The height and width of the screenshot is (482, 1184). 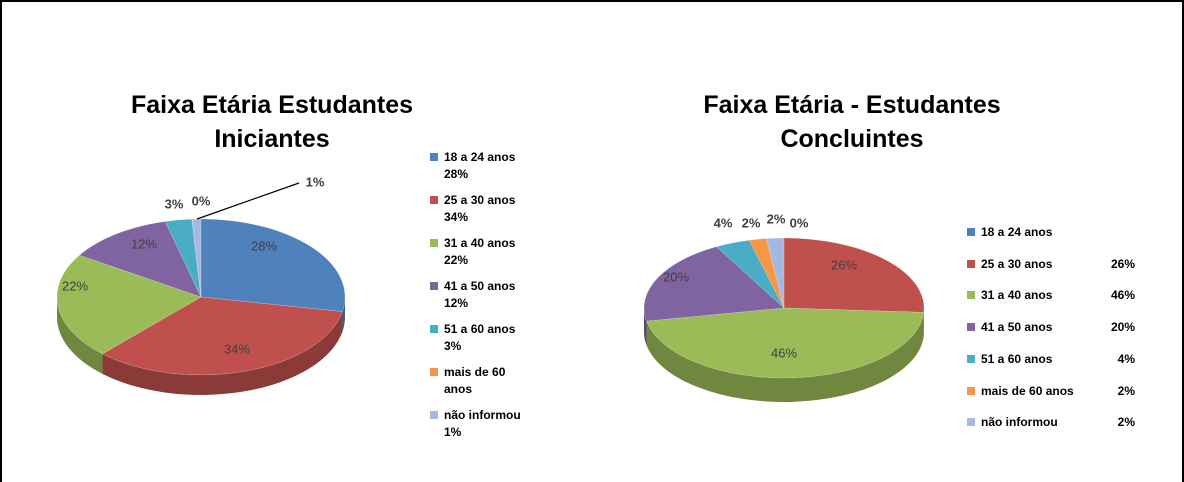 What do you see at coordinates (237, 348) in the screenshot?
I see `data-label: 34%` at bounding box center [237, 348].